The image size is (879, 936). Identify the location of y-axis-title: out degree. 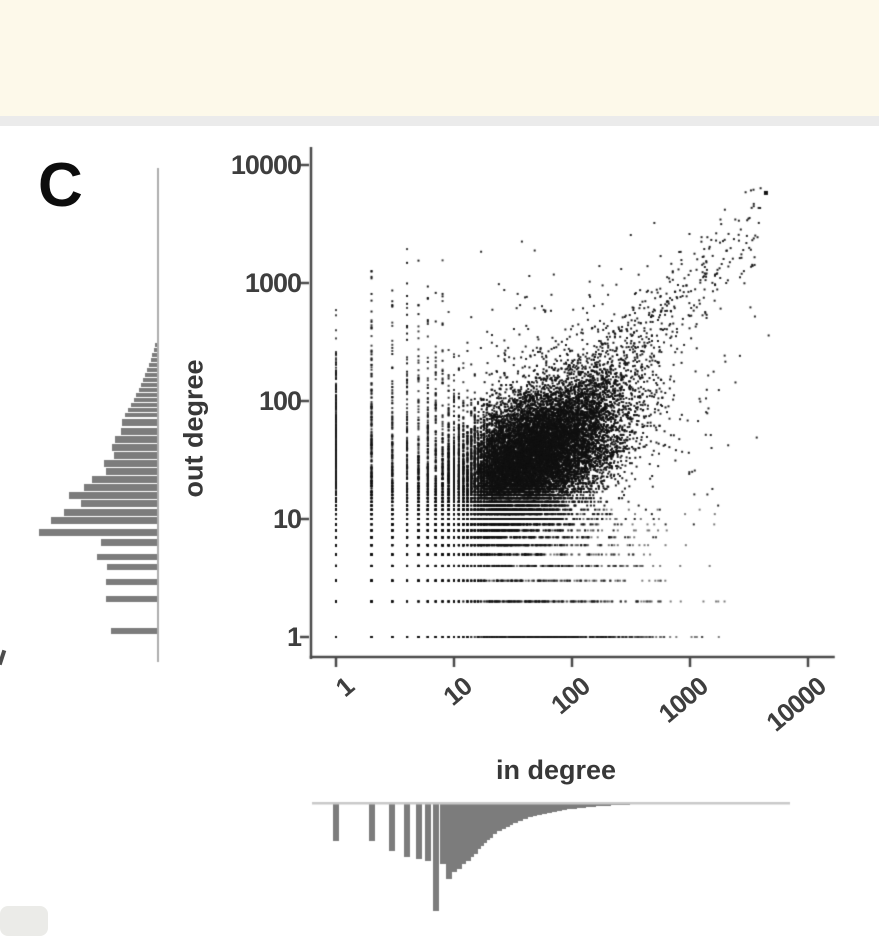
(193, 428).